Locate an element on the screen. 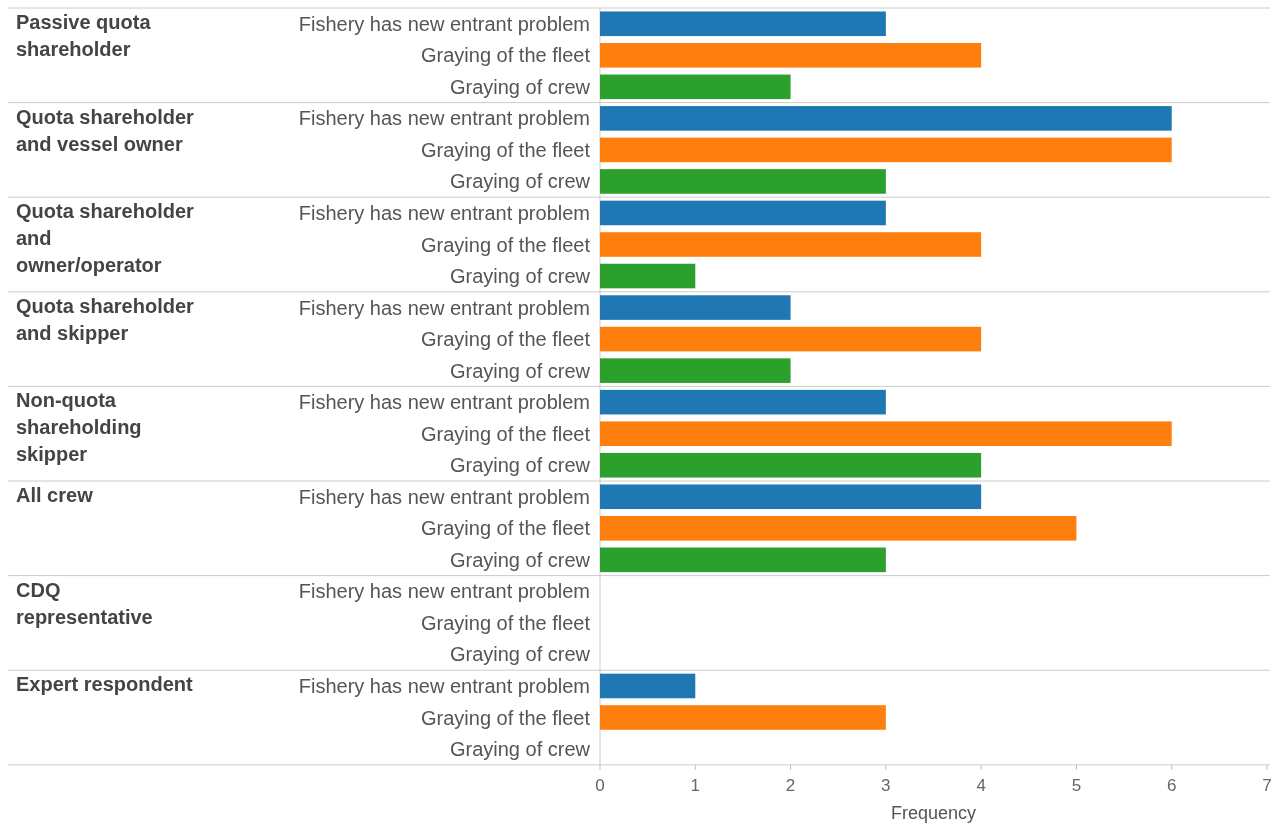 This screenshot has height=827, width=1276. y-axis-title: All crew is located at coordinates (55, 495).